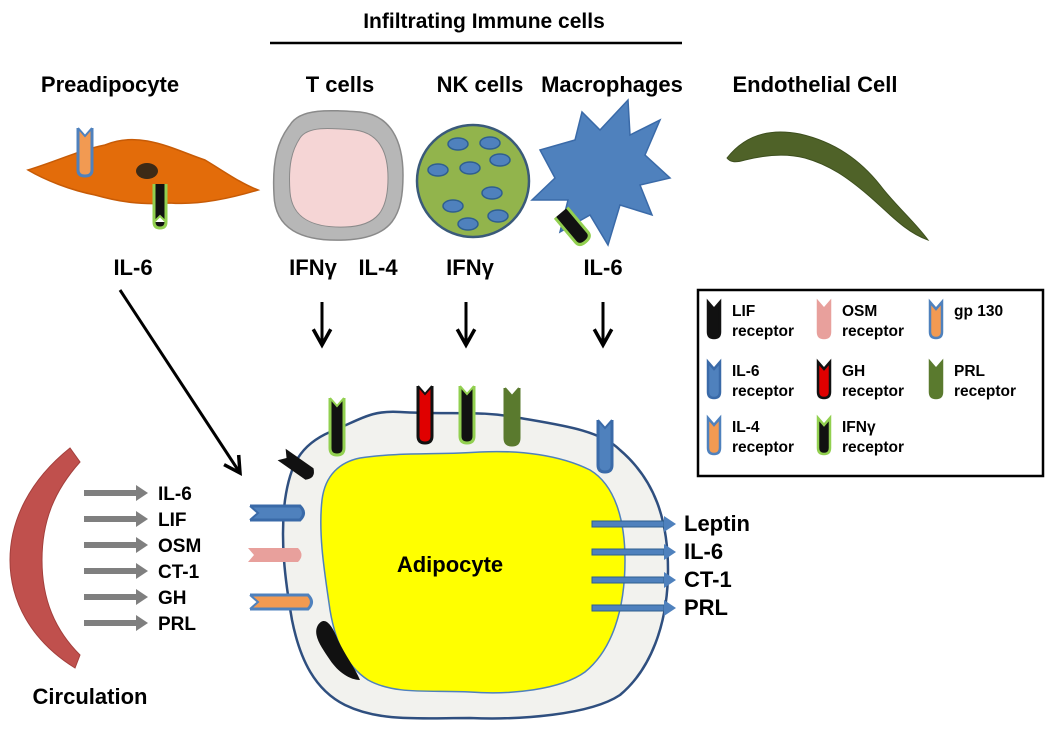 The width and height of the screenshot is (1050, 732). I want to click on legend-item: OSM receptor, so click(860, 319).